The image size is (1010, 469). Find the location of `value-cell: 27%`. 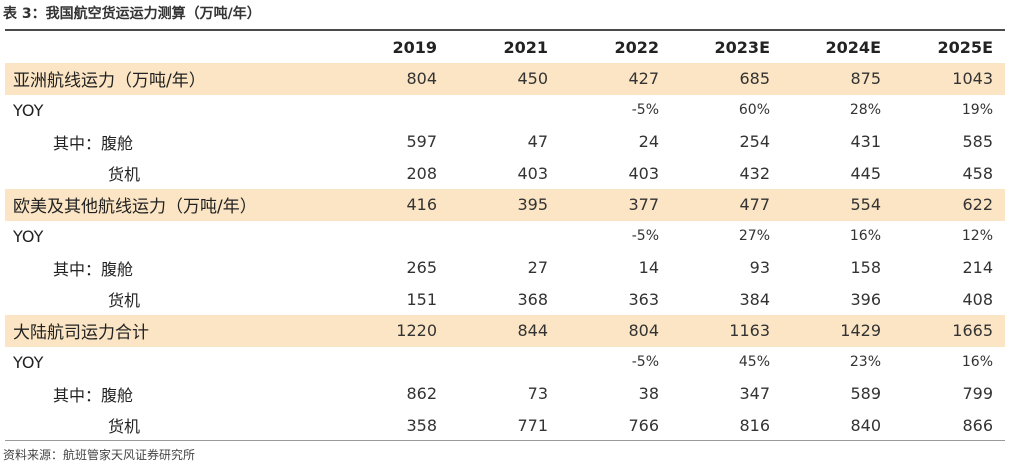

value-cell: 27% is located at coordinates (754, 236).